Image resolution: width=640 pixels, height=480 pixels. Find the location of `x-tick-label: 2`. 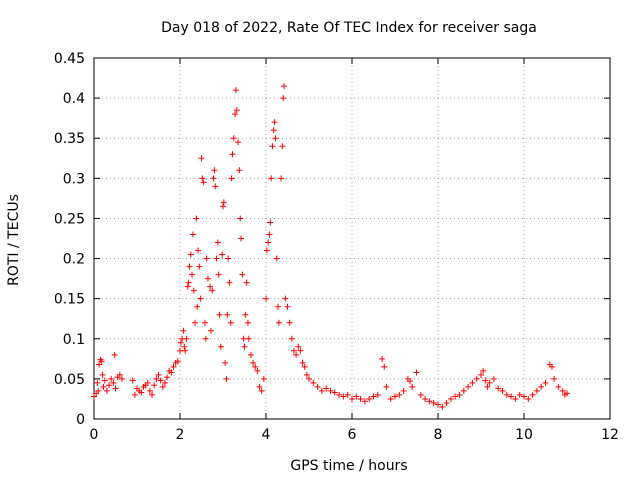

x-tick-label: 2 is located at coordinates (180, 435).